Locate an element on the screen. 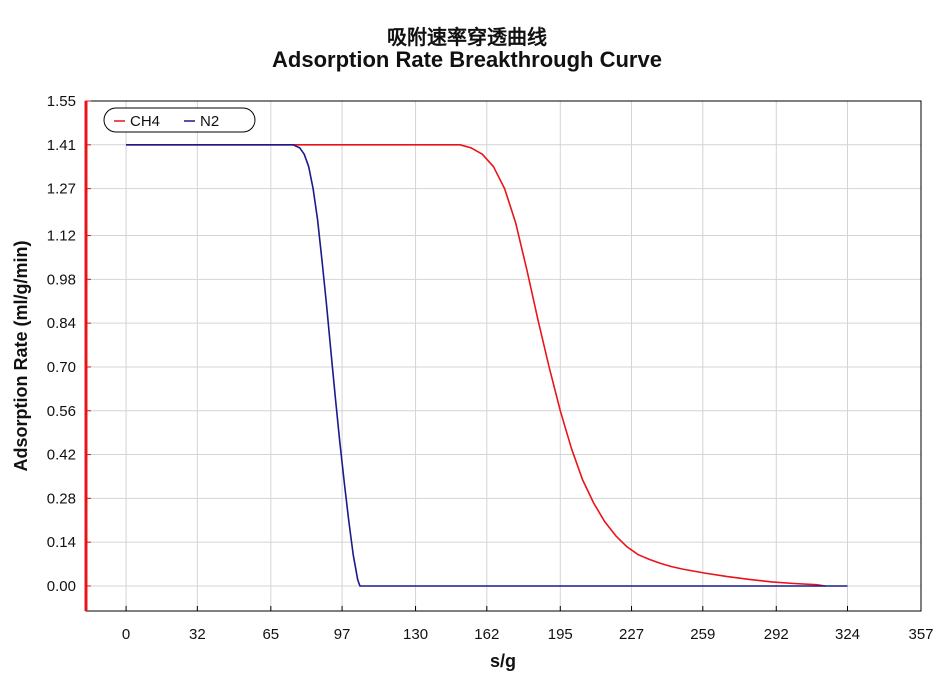 This screenshot has height=676, width=950. legend-box is located at coordinates (179, 120).